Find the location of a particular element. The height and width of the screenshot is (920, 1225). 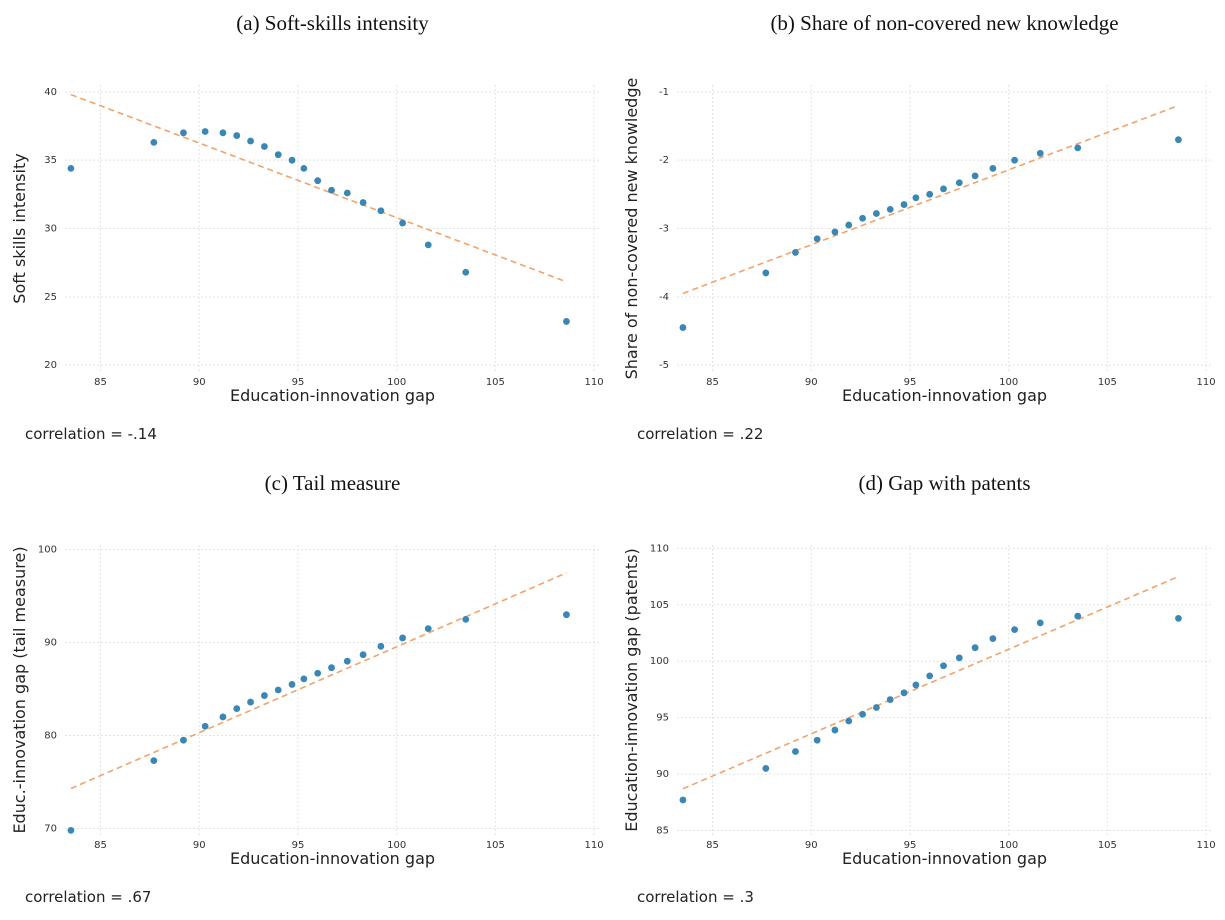

y-tick-label: -1 is located at coordinates (664, 92).